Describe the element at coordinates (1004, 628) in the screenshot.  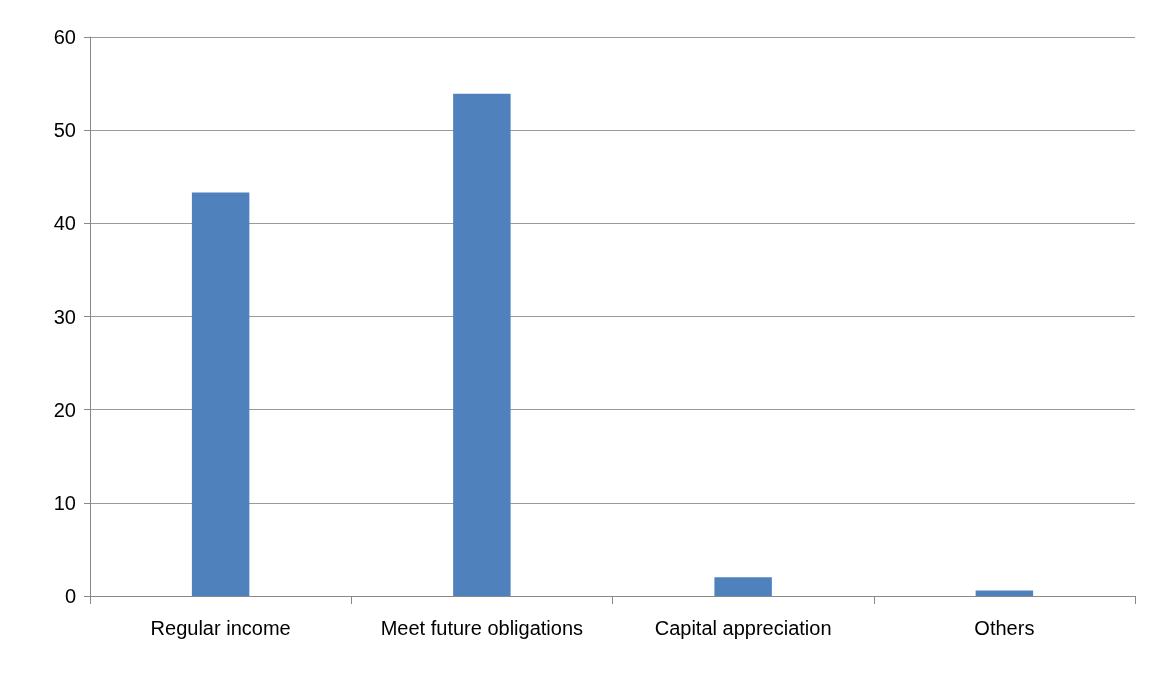
I see `x-tick-label: Others` at that location.